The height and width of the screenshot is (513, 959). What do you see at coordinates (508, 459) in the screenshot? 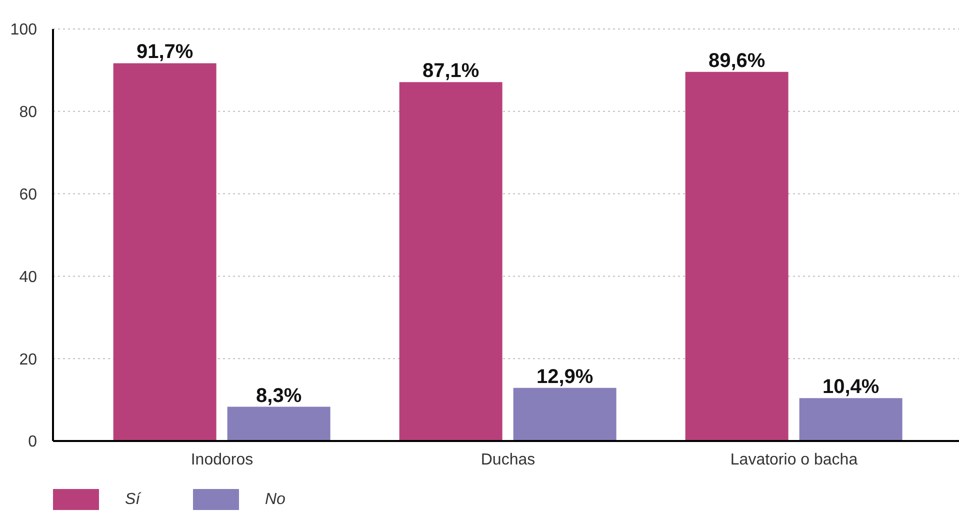
I see `x-tick-label: Duchas` at bounding box center [508, 459].